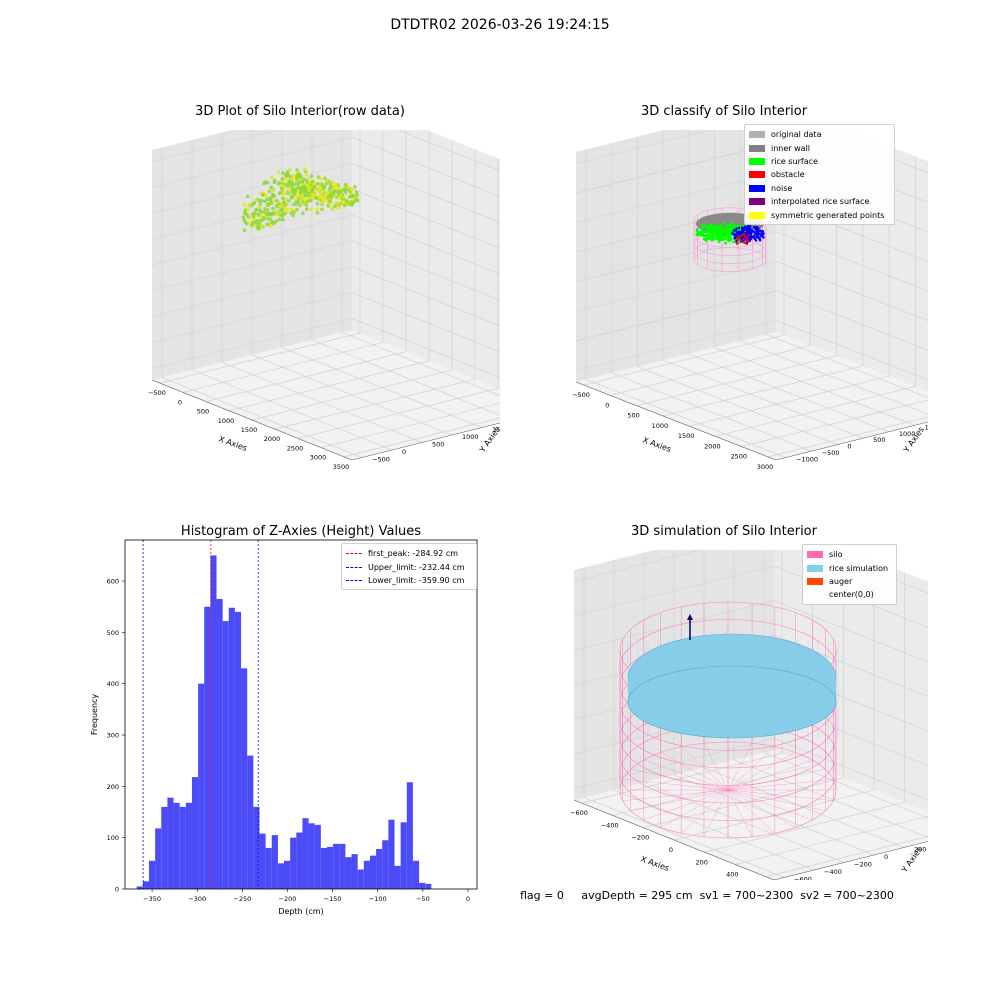 This screenshot has width=1000, height=1000. Describe the element at coordinates (300, 911) in the screenshot. I see `x-axis-label: Depth (cm)` at that location.